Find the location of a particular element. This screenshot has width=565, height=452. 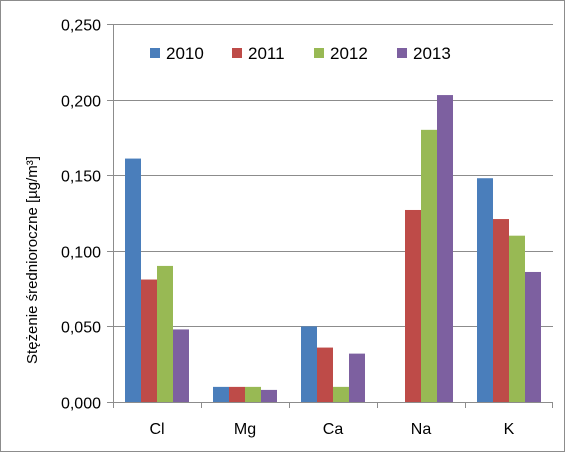

bar-2010-Mg is located at coordinates (221, 394).